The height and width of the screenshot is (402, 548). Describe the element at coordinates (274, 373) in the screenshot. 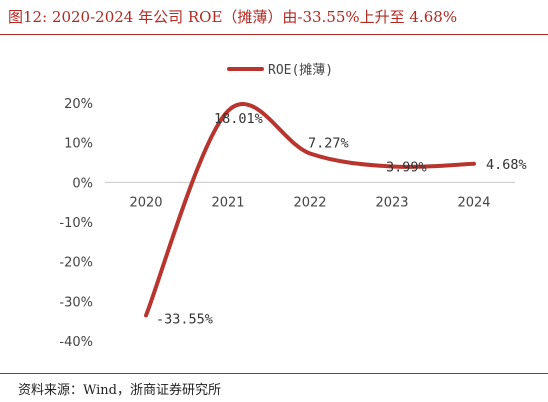

I see `source-divider` at that location.